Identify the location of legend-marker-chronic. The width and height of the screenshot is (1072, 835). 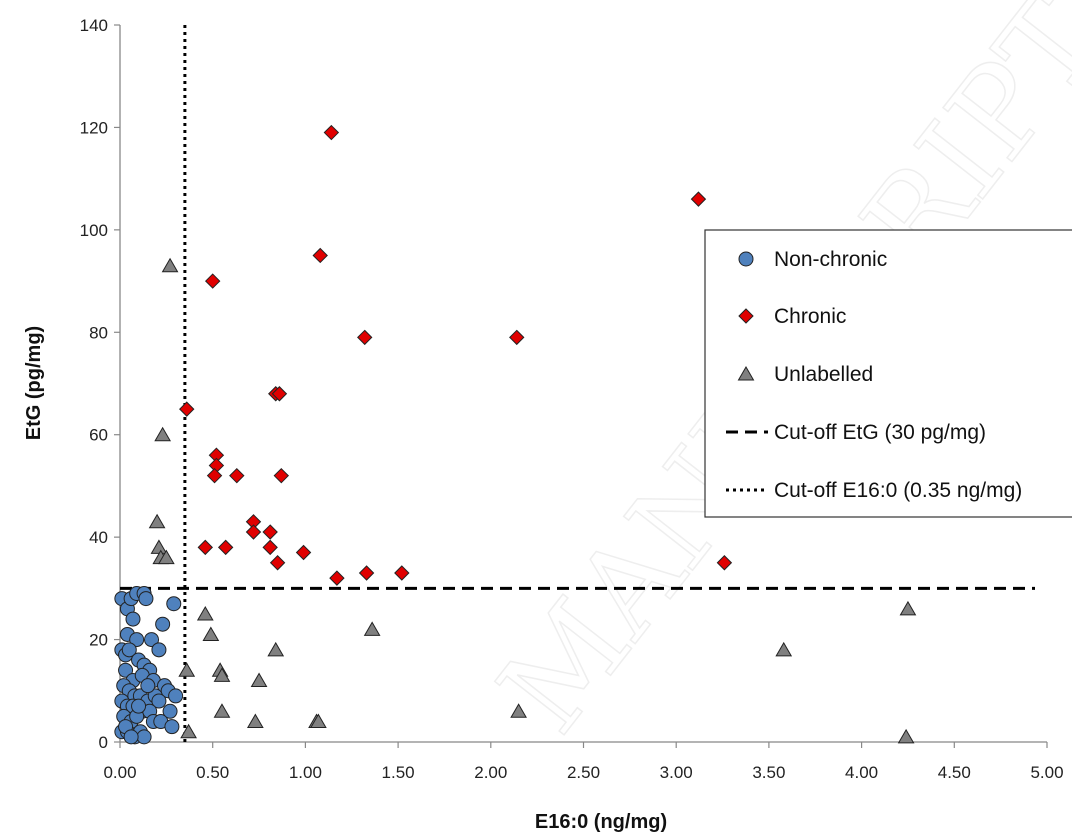
(746, 316).